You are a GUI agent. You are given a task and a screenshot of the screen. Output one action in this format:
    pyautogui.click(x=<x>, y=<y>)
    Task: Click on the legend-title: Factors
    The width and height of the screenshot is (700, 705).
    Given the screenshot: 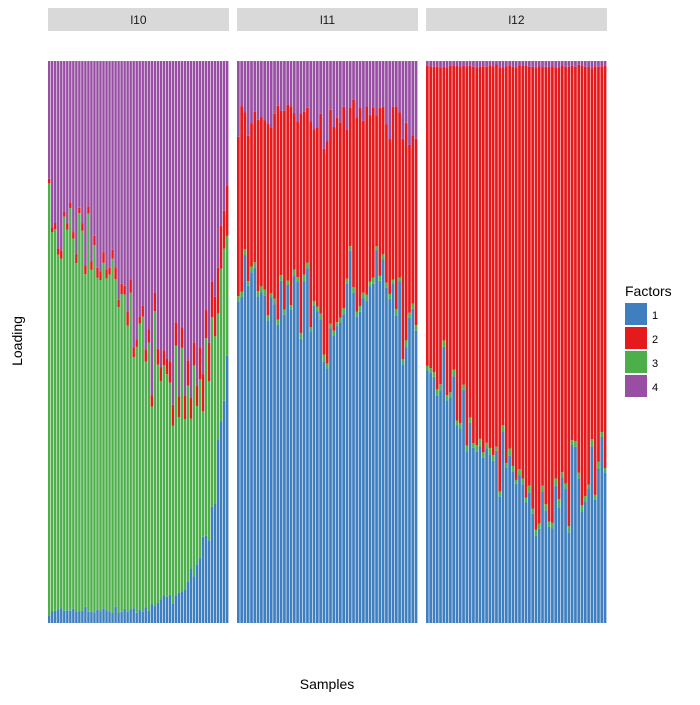 What is the action you would take?
    pyautogui.click(x=648, y=291)
    